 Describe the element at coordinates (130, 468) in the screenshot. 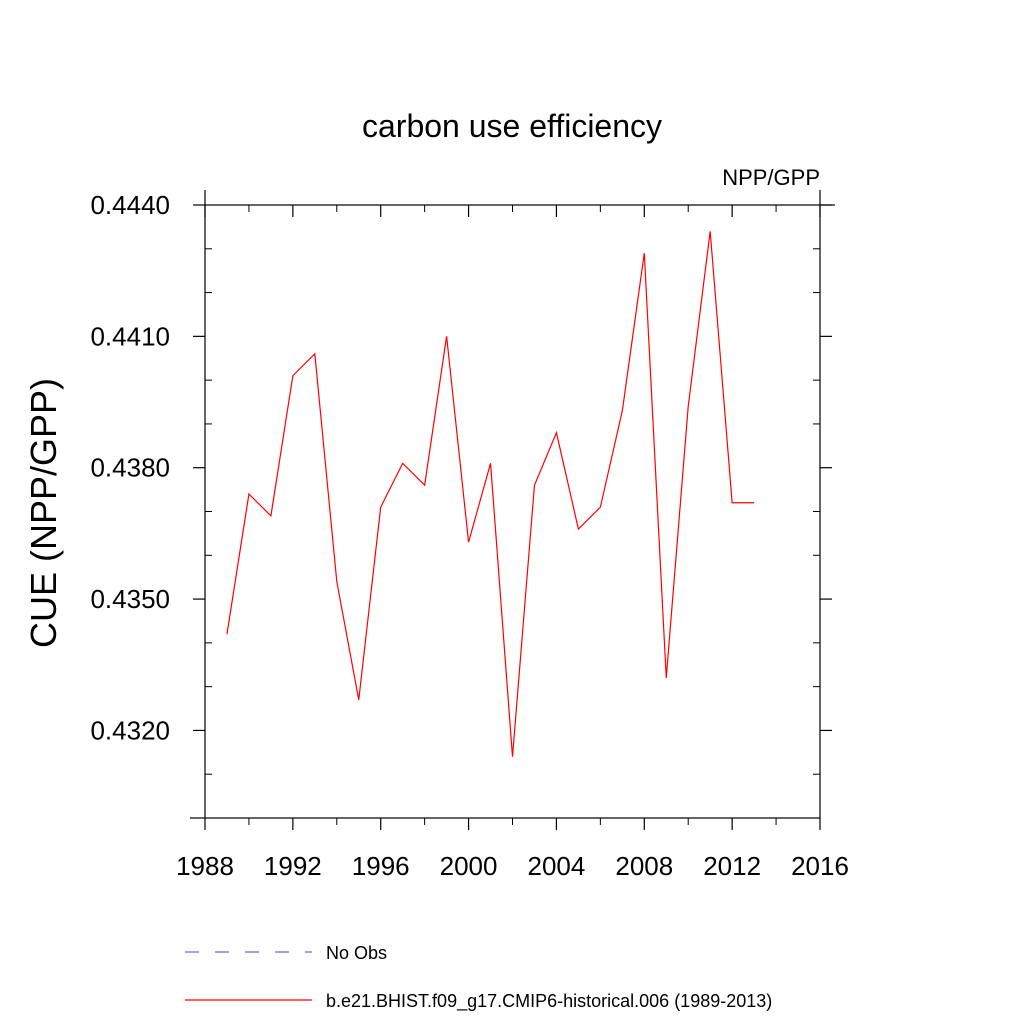

I see `y-tick-label: 0.4380` at that location.